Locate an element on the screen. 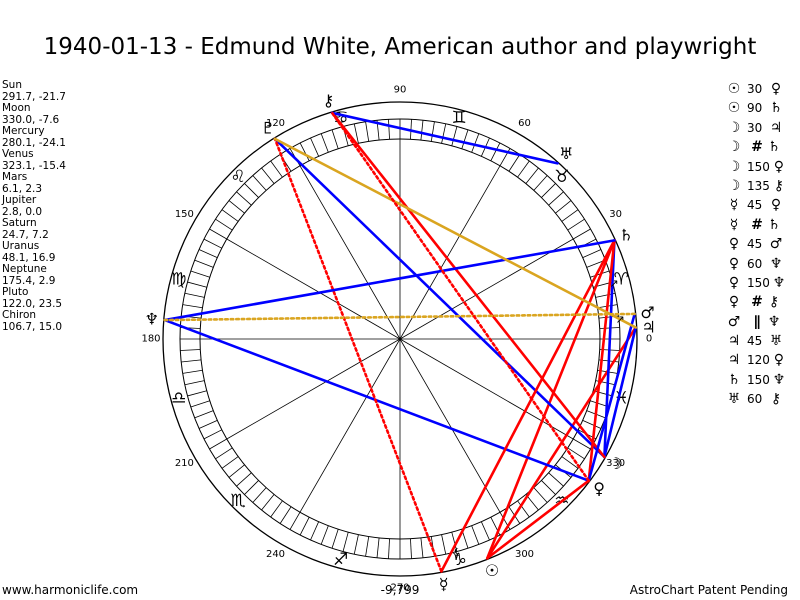  degree-label: 300 is located at coordinates (524, 554).